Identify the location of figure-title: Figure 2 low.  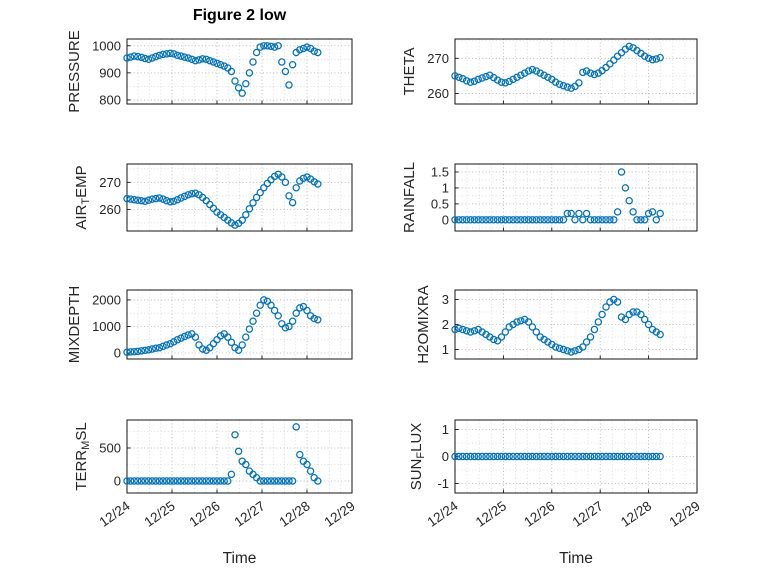
(239, 15).